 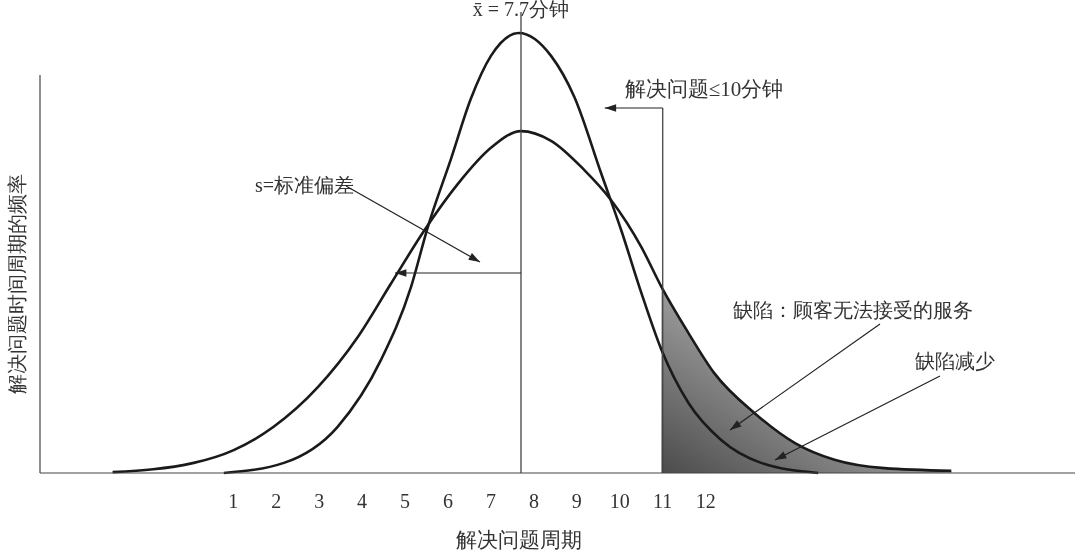 I want to click on x-axis-title: 解决问题周期, so click(x=519, y=540).